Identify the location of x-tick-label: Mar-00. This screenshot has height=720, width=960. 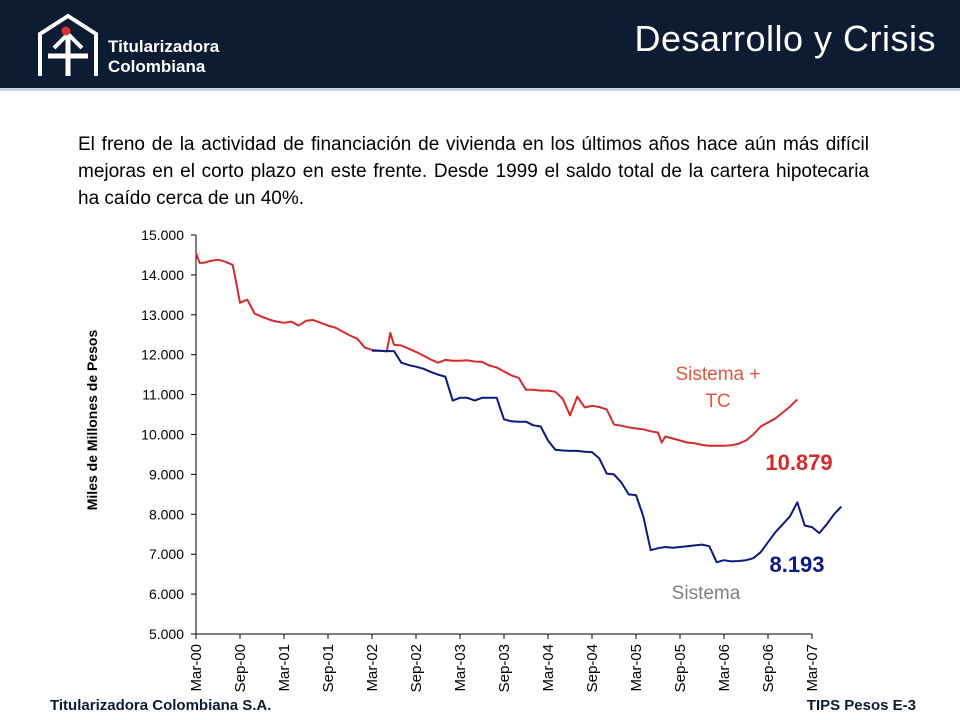
(196, 668).